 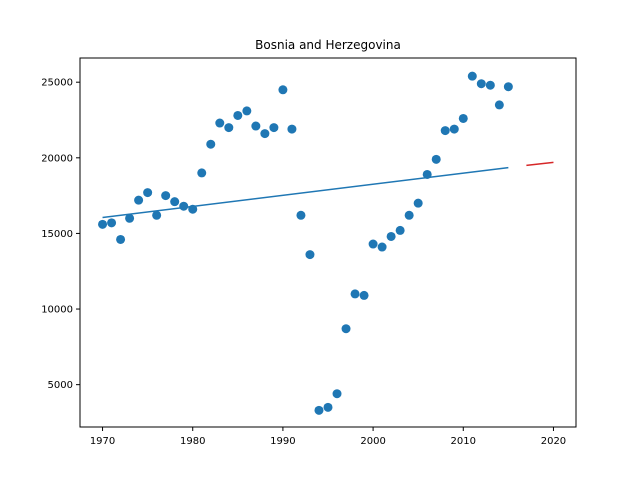 I want to click on y-tick-label: 5000, so click(x=60, y=385).